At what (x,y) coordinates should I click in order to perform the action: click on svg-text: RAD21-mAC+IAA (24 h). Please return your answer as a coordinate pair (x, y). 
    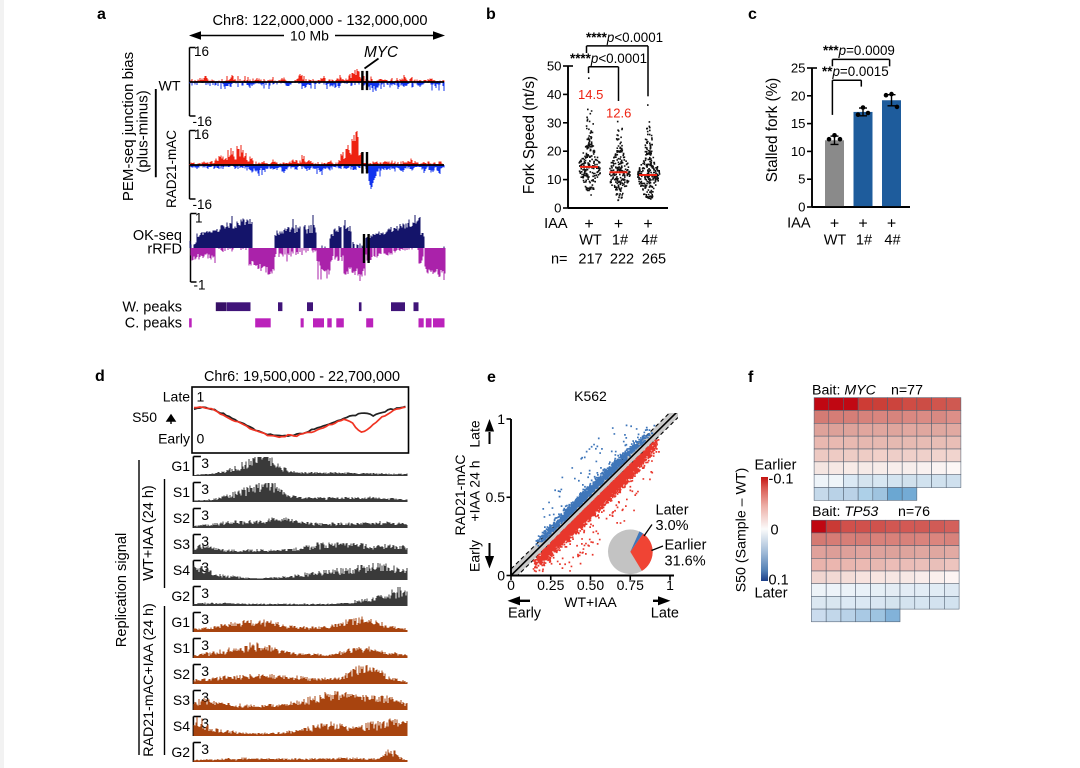
    Looking at the image, I should click on (149, 679).